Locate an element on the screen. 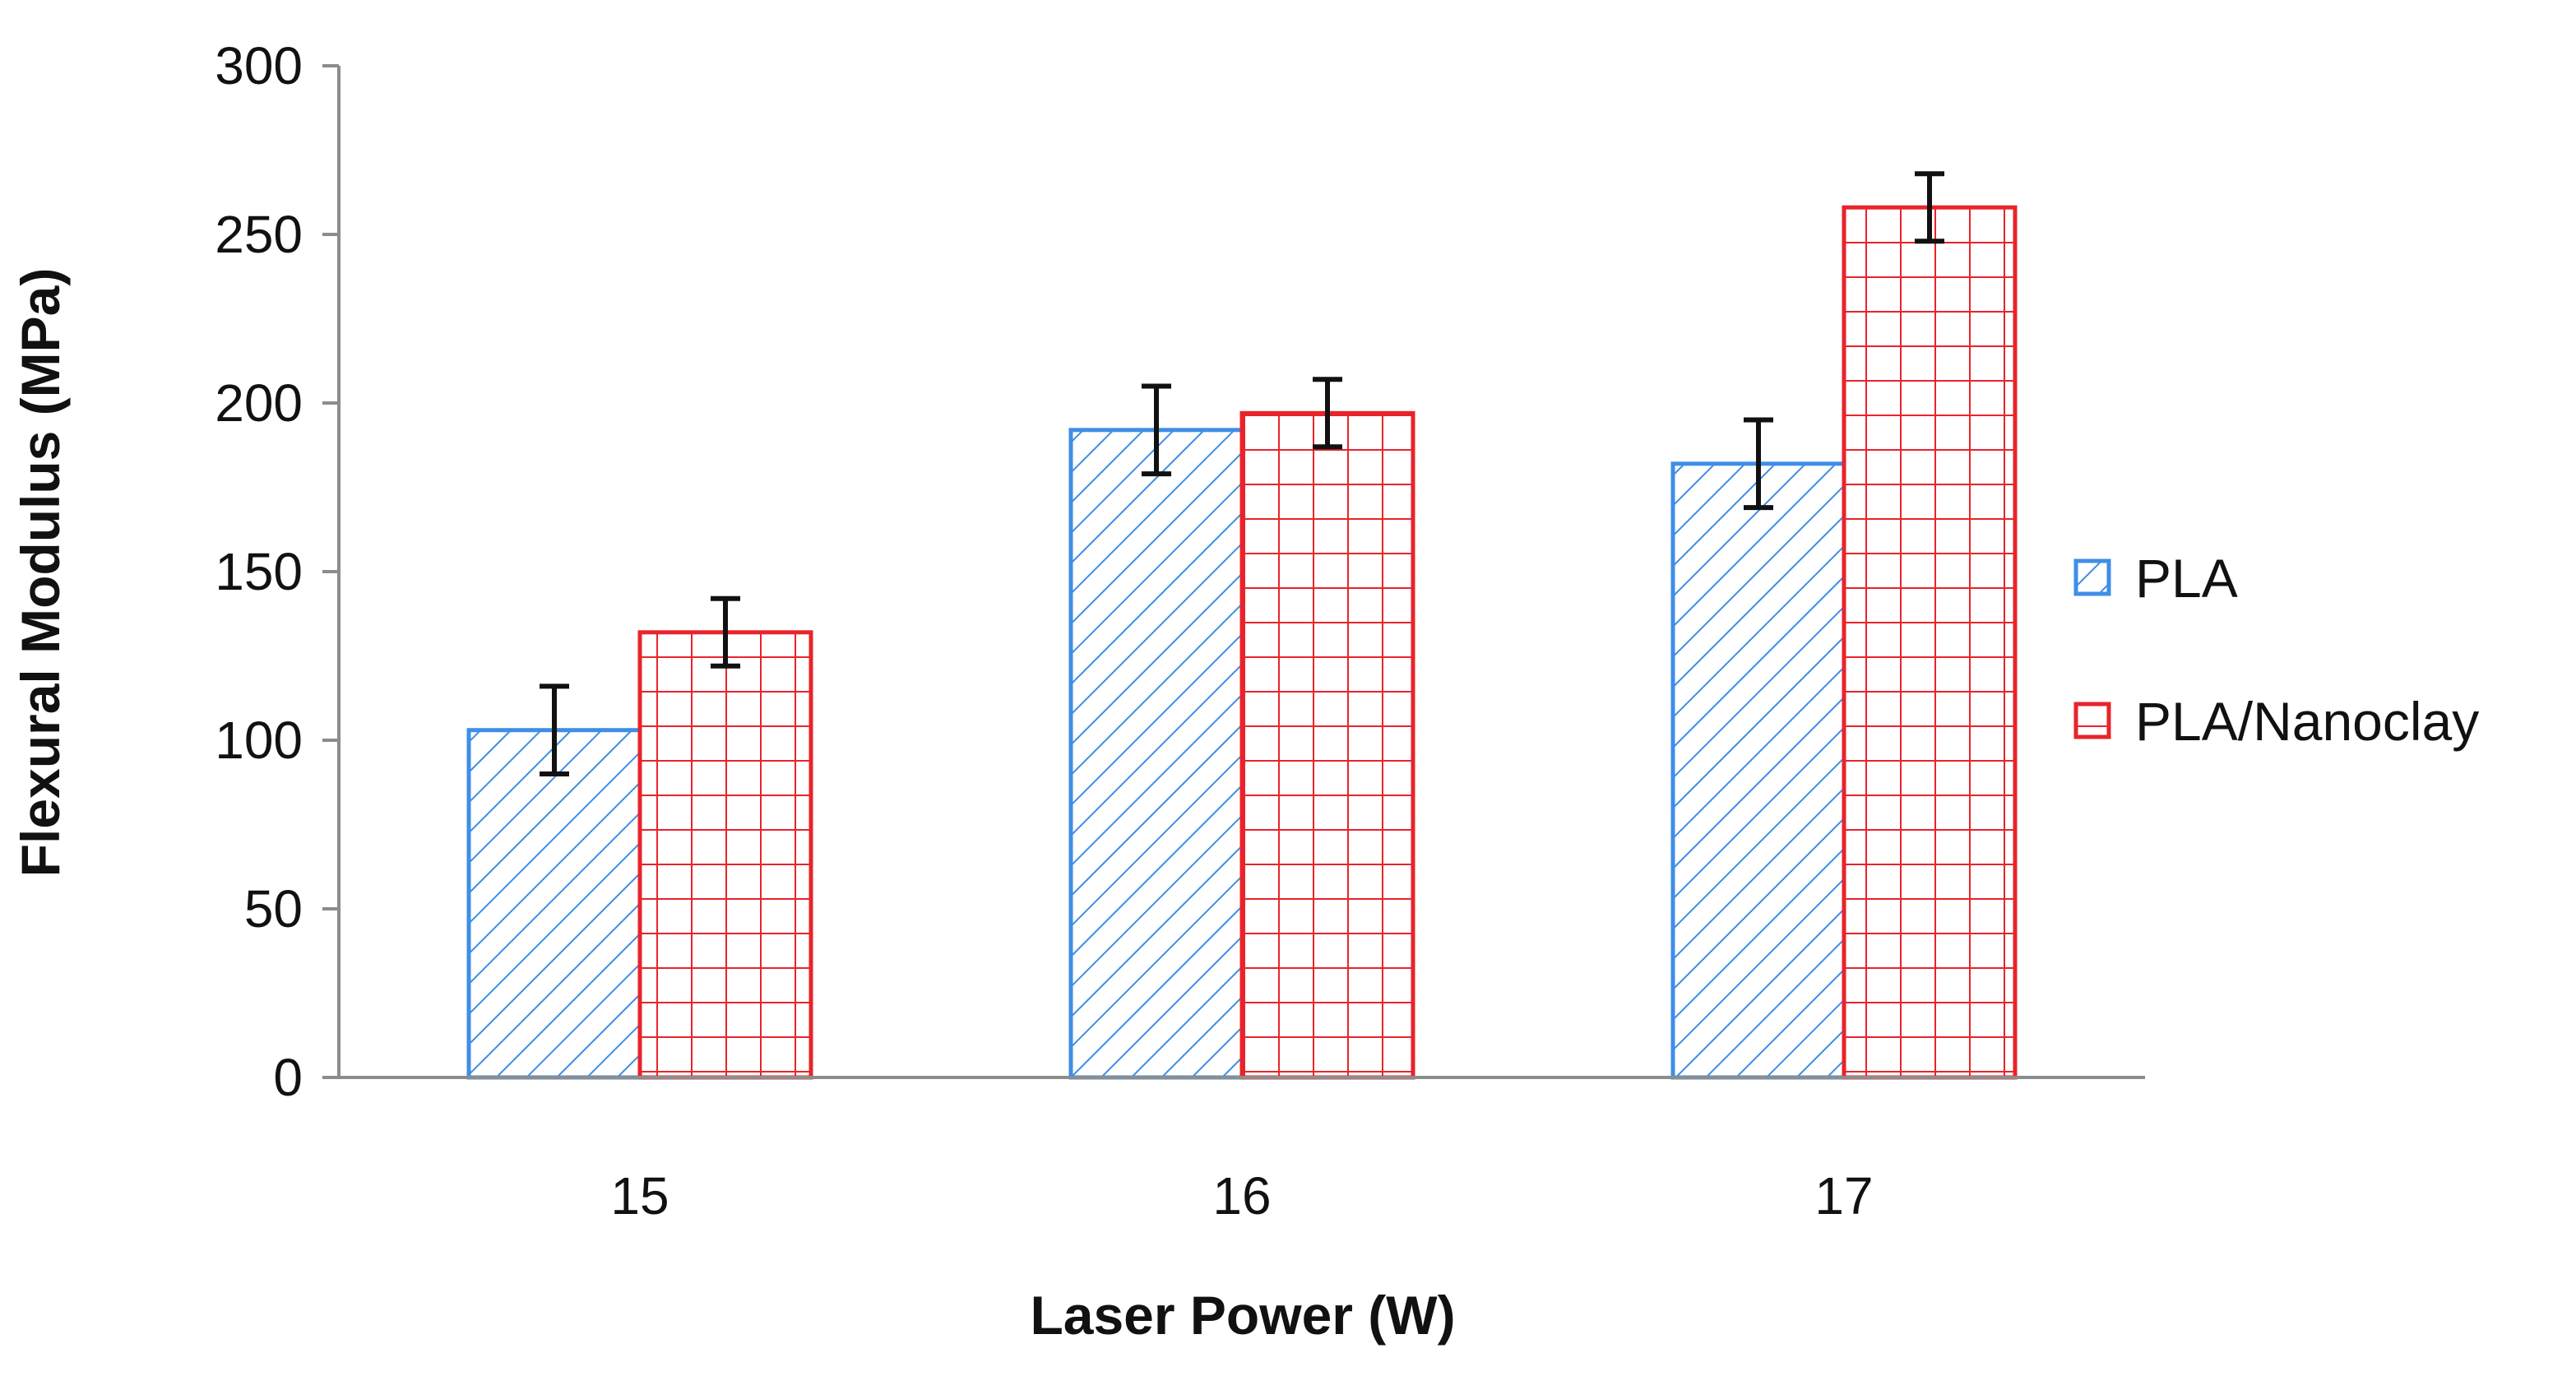 The height and width of the screenshot is (1376, 2576). x-axis: 15 16 17 is located at coordinates (1242, 1150).